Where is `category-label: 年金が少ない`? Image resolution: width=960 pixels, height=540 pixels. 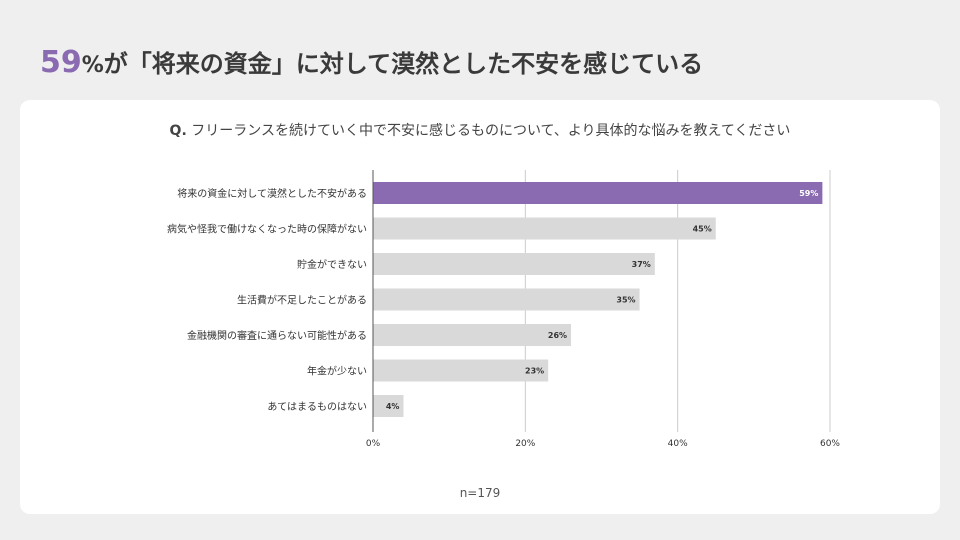 category-label: 年金が少ない is located at coordinates (337, 371).